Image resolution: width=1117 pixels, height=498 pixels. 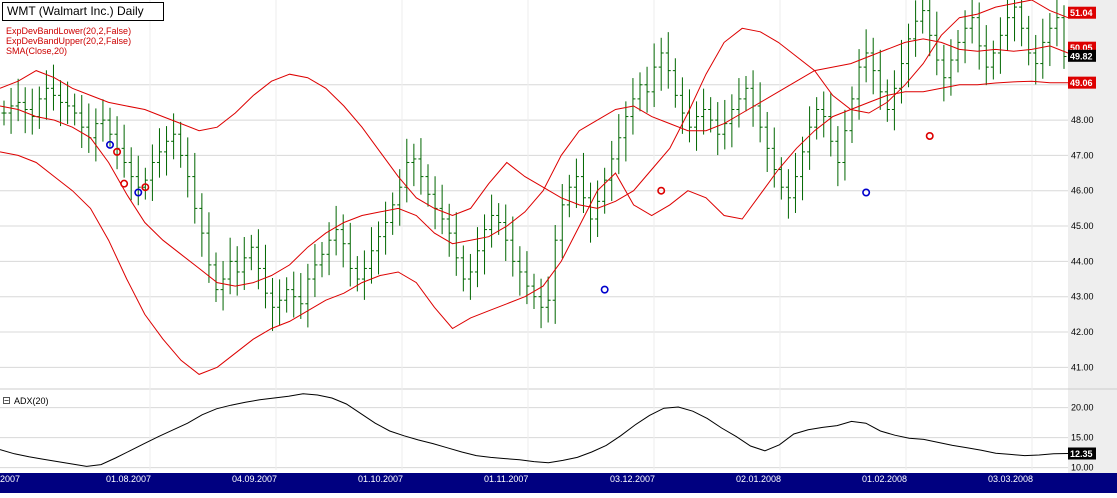 What do you see at coordinates (1082, 191) in the screenshot?
I see `price-tick-label: 46.00` at bounding box center [1082, 191].